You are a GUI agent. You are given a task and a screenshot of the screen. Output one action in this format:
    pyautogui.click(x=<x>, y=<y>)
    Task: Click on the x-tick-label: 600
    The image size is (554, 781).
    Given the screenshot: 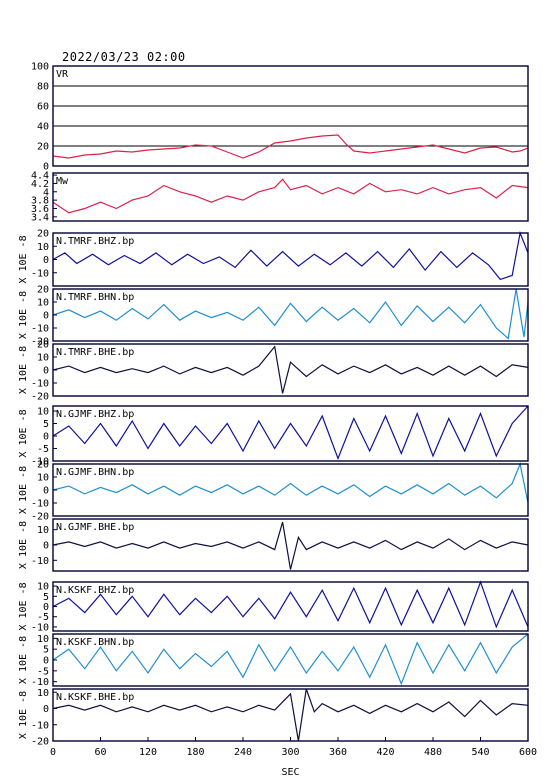 What is the action you would take?
    pyautogui.click(x=528, y=752)
    